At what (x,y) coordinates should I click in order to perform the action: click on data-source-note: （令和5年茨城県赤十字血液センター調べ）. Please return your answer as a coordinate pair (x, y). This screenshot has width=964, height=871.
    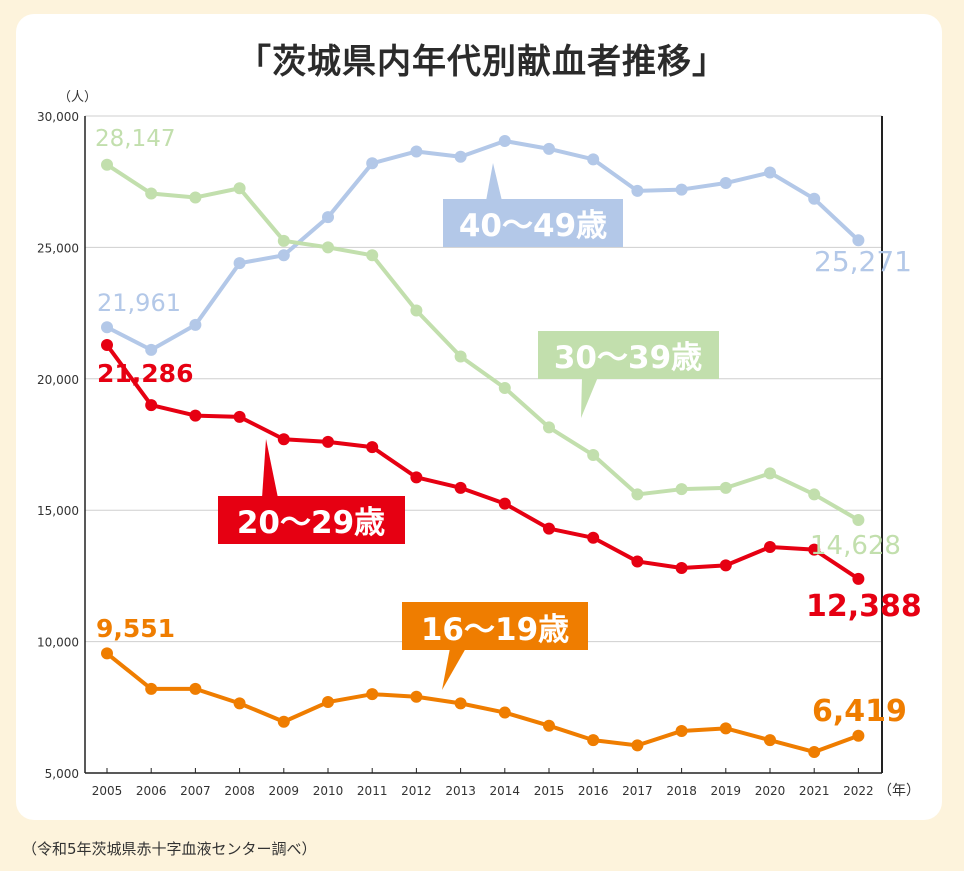
    Looking at the image, I should click on (169, 849).